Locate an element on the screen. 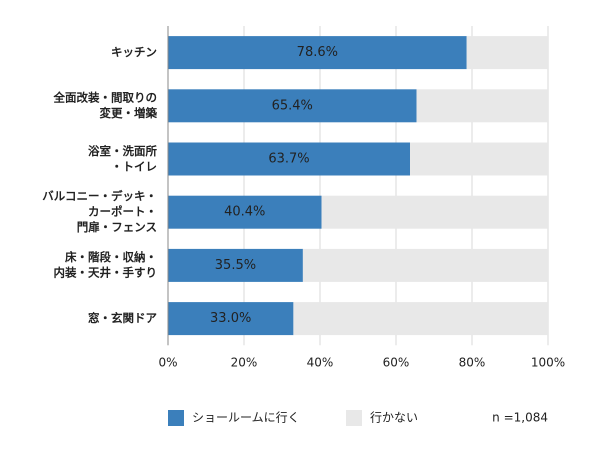 Image resolution: width=591 pixels, height=449 pixels. value-label: 63.7% is located at coordinates (288, 159).